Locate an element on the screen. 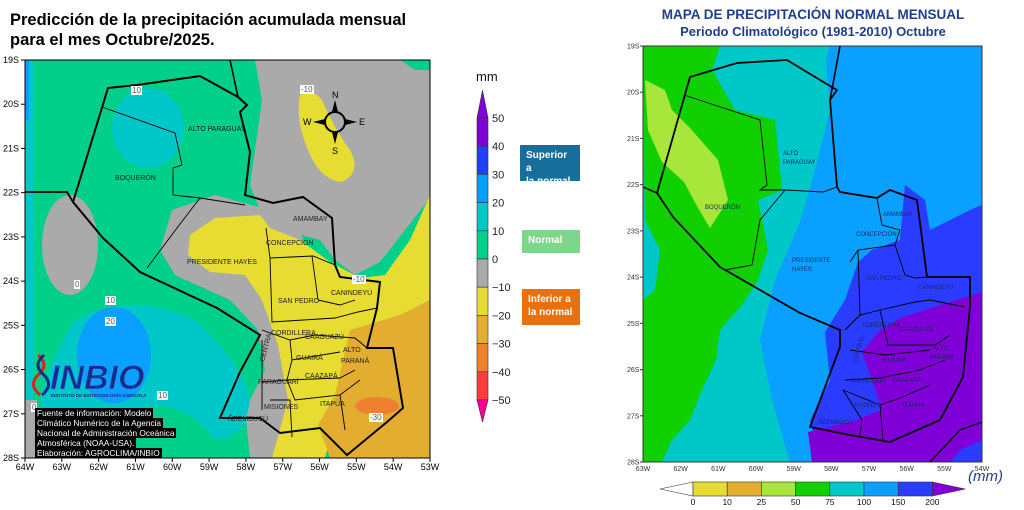  compass-rose: N S E W is located at coordinates (334, 123).